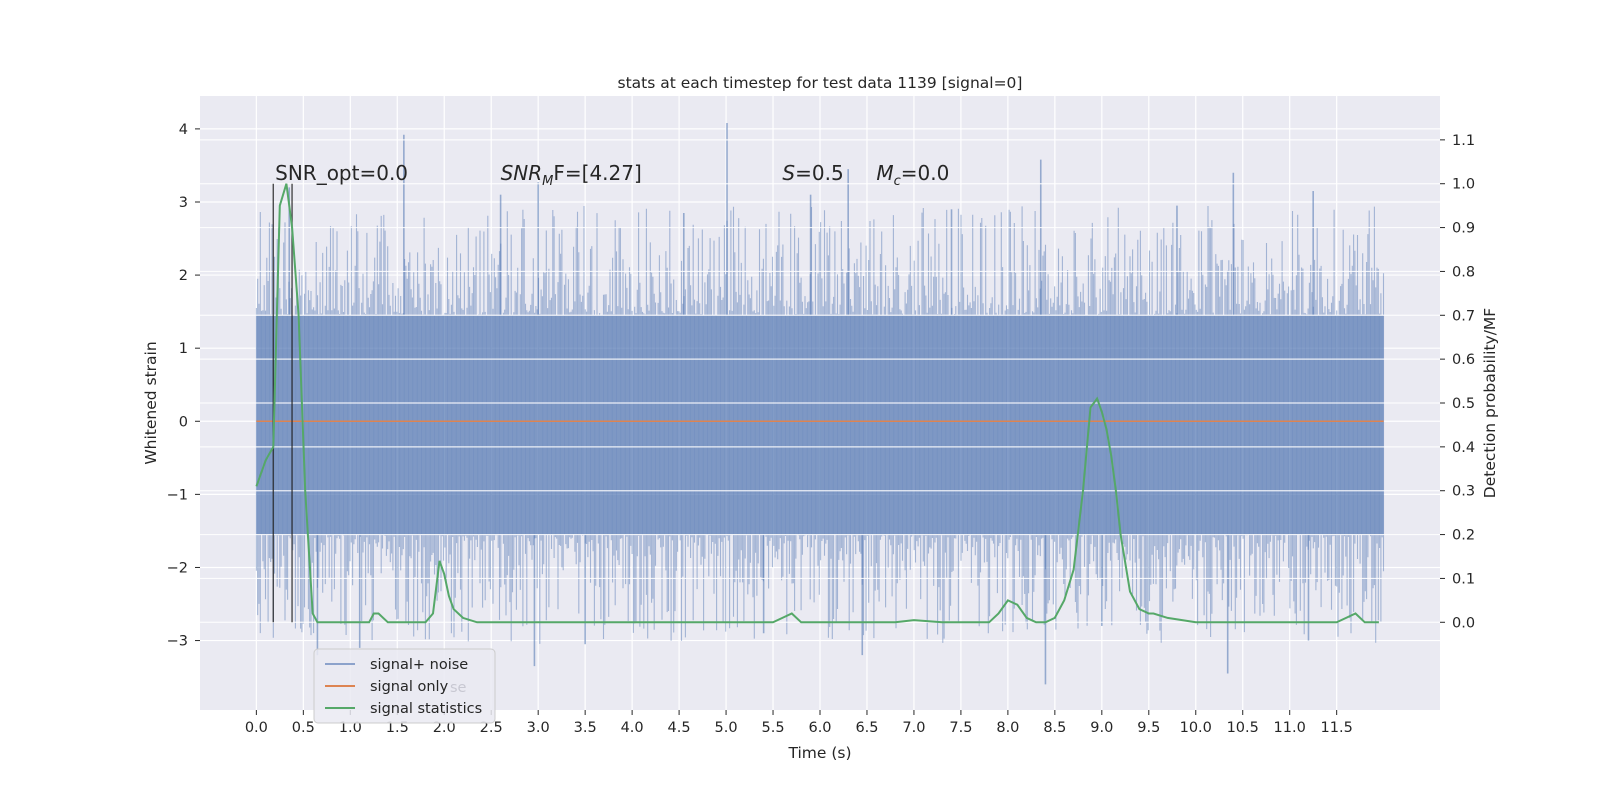 Image resolution: width=1600 pixels, height=800 pixels. Describe the element at coordinates (177, 568) in the screenshot. I see `y-tick-label-1: −2` at that location.